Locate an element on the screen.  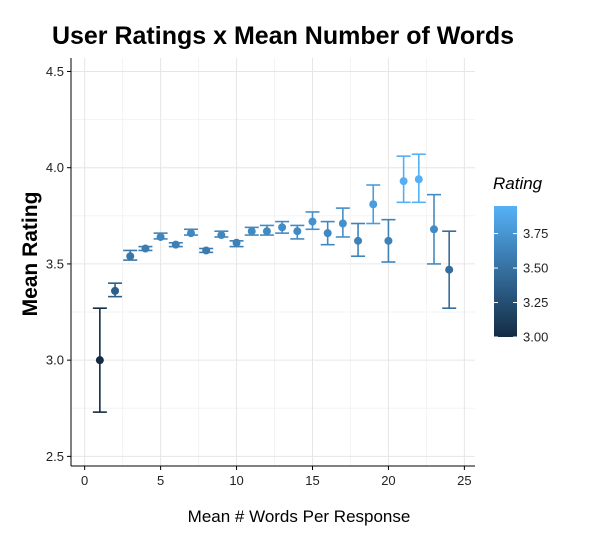
x-tick-label: 0 is located at coordinates (84, 480).